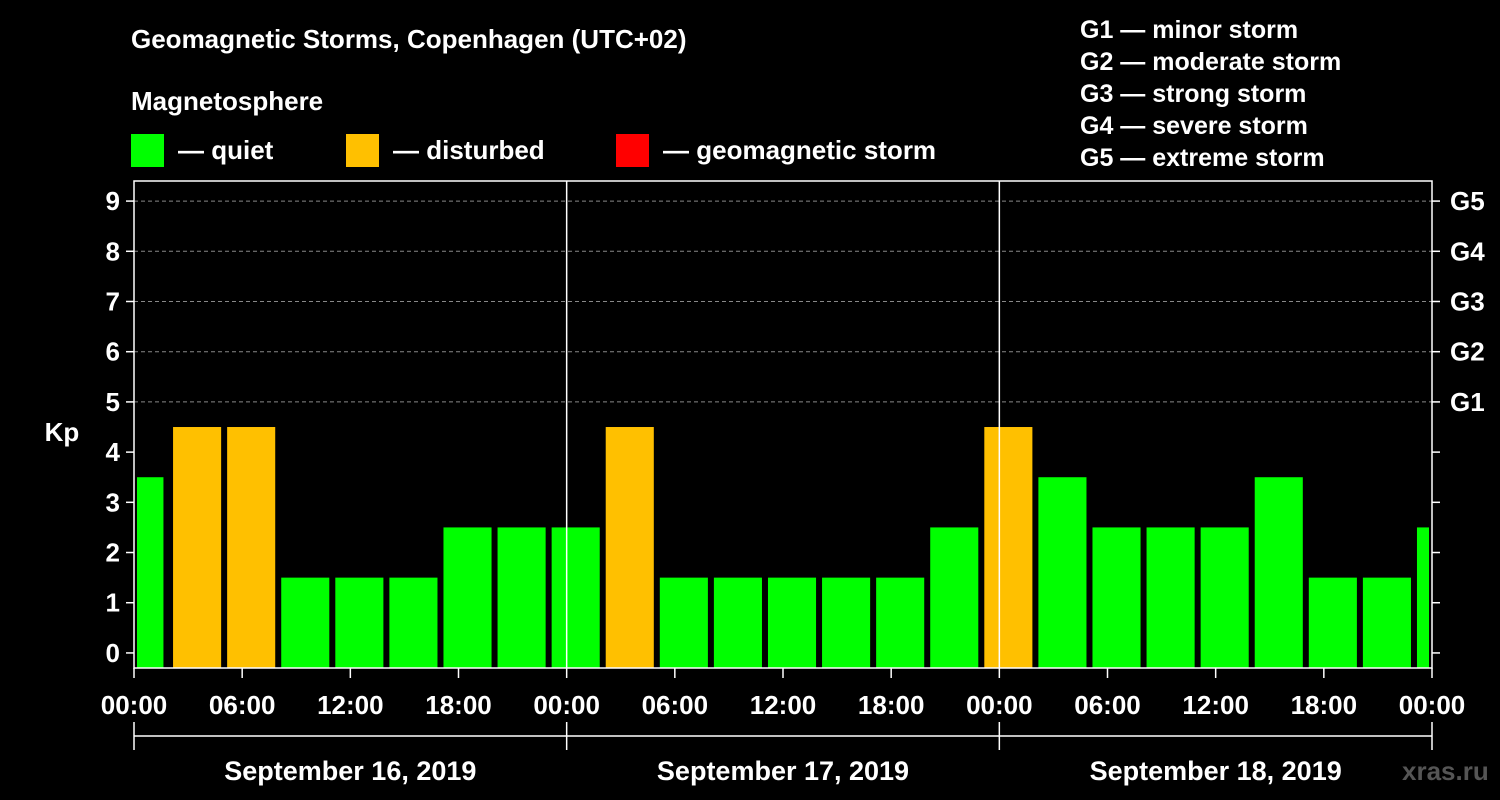 This screenshot has height=800, width=1500. What do you see at coordinates (1467, 301) in the screenshot?
I see `g-axis-label-g3: G3` at bounding box center [1467, 301].